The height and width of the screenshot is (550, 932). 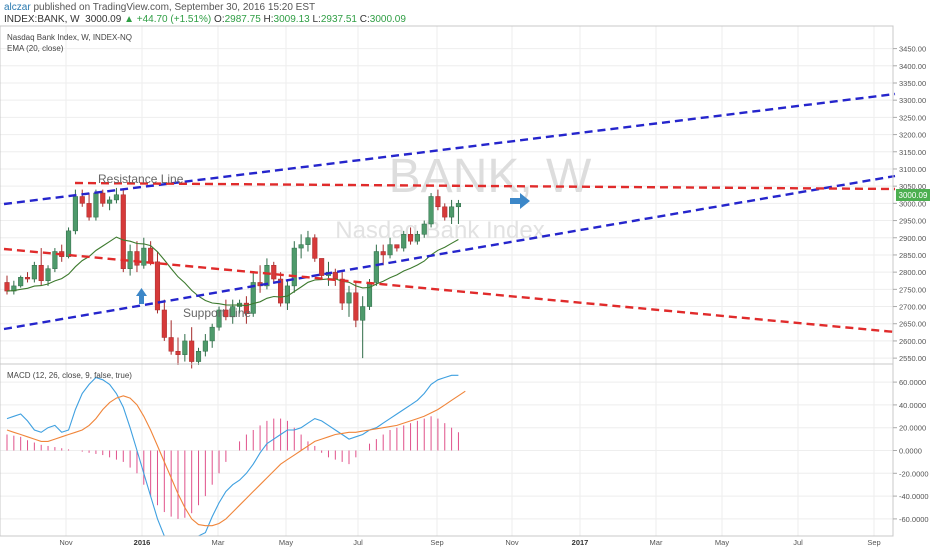 What do you see at coordinates (873, 542) in the screenshot?
I see `time-tick-label: Sep` at bounding box center [873, 542].